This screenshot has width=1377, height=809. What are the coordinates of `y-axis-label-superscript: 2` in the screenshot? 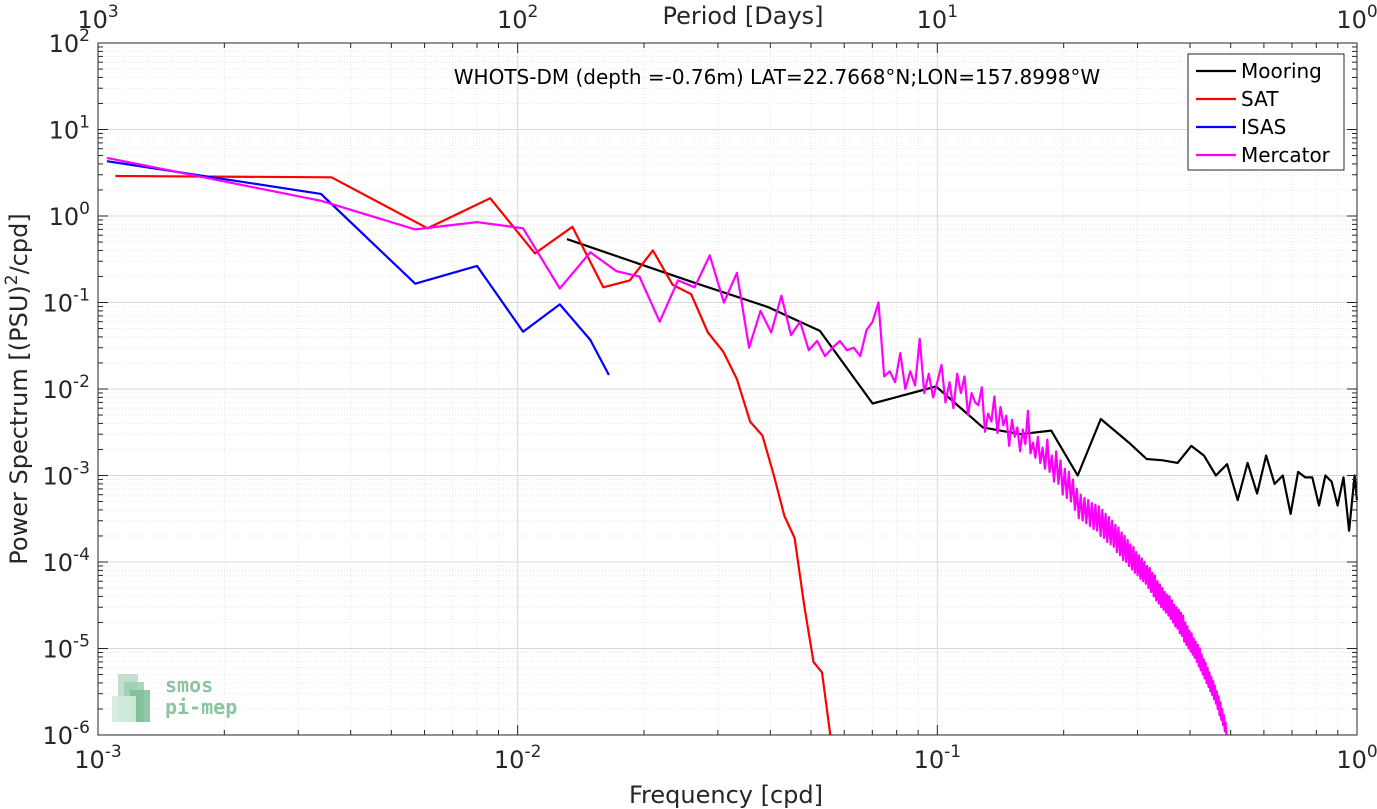 It's located at (12, 279).